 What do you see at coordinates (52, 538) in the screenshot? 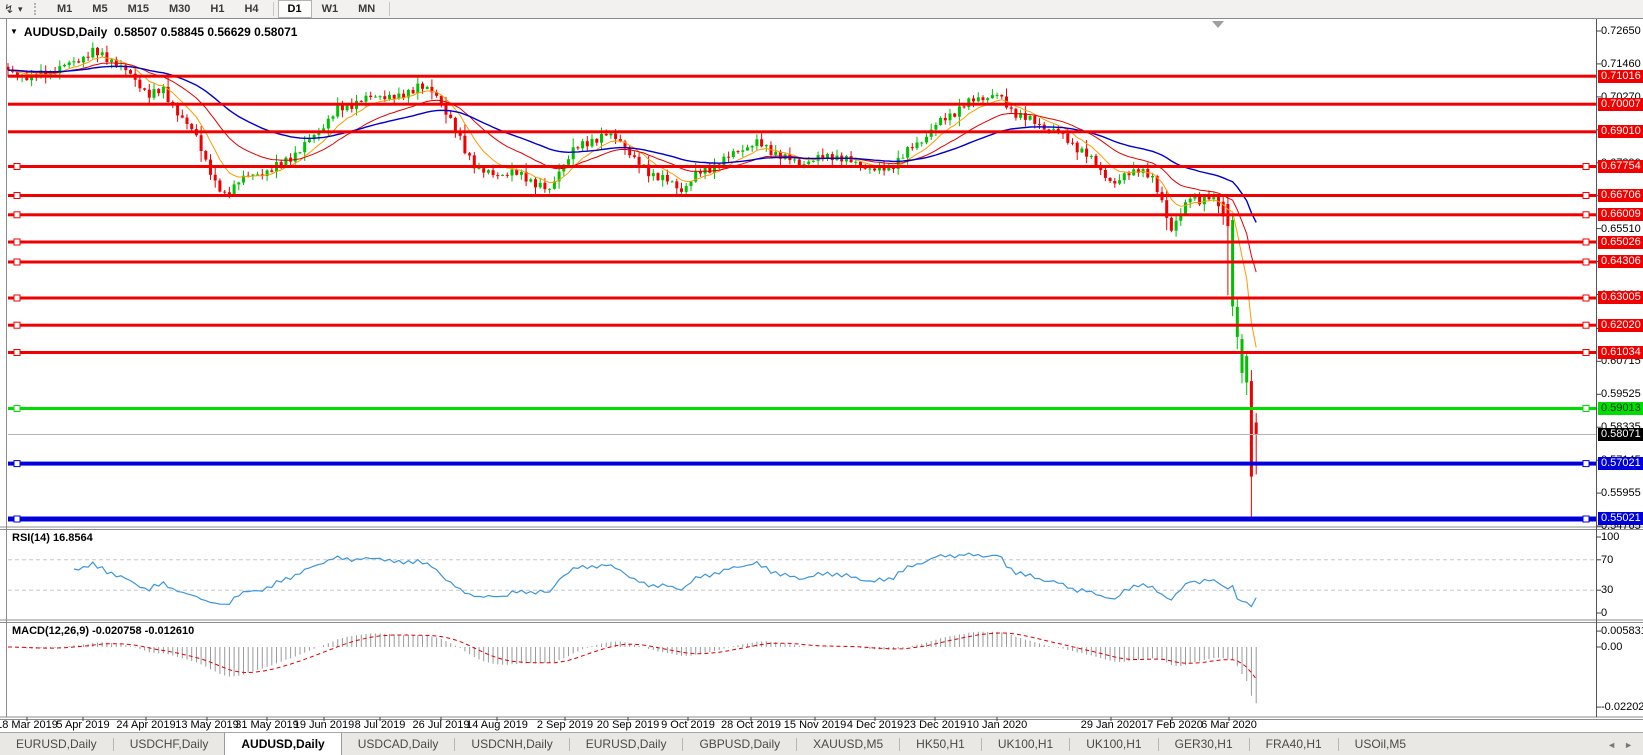
I see `rsi-indicator-label: RSI(14) 16.8564` at bounding box center [52, 538].